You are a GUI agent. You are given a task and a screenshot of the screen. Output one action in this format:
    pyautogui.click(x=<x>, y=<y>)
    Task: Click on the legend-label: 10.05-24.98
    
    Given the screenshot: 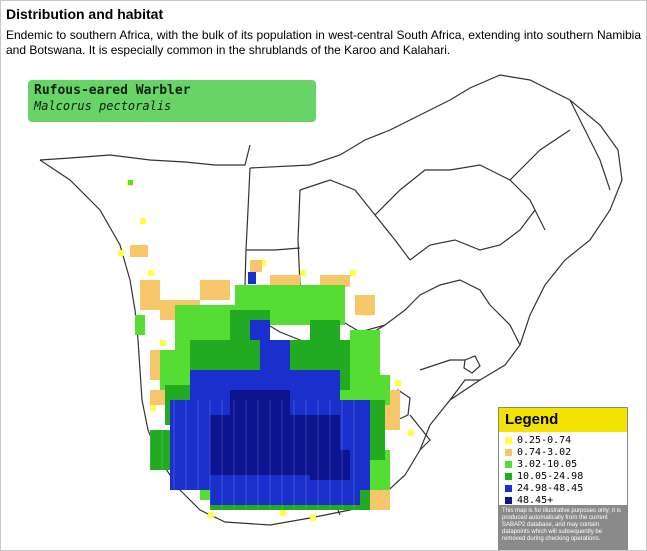 What is the action you would take?
    pyautogui.click(x=550, y=476)
    